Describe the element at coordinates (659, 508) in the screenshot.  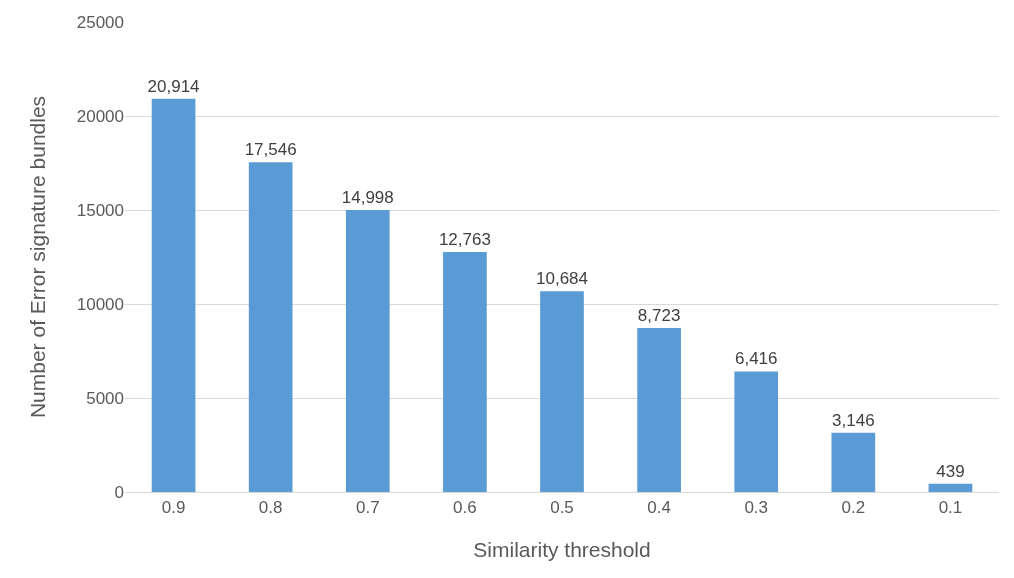
I see `x-tick-label: 0.4` at that location.